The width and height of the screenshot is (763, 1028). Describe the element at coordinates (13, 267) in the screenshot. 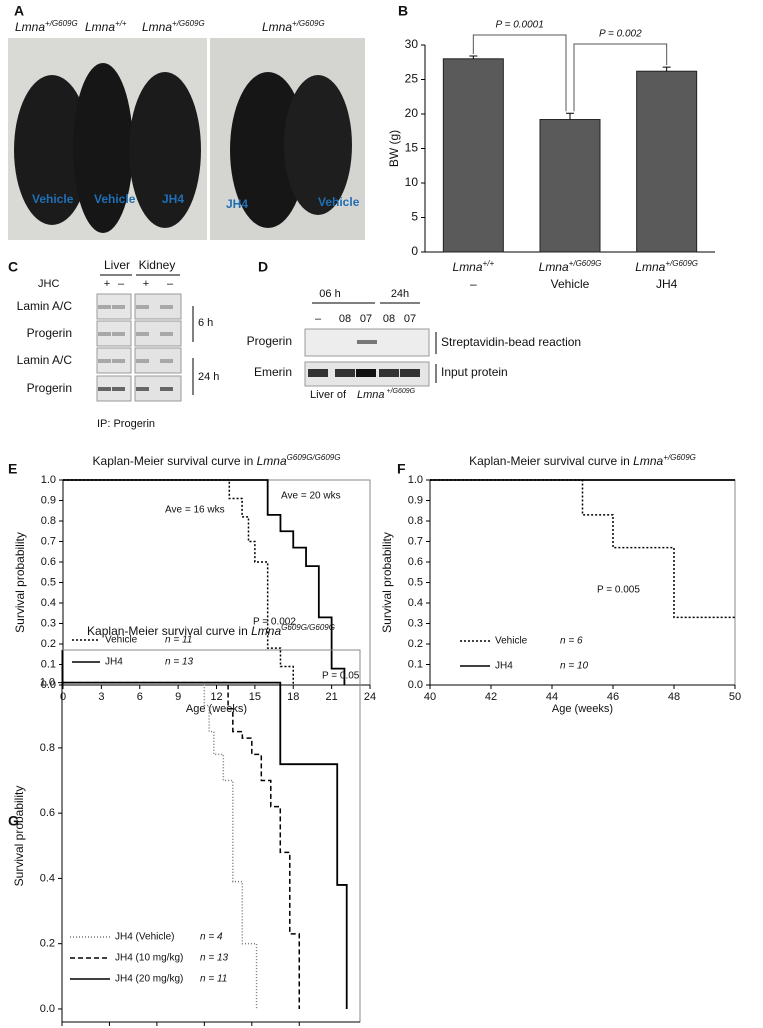

I see `panel-label: C` at that location.